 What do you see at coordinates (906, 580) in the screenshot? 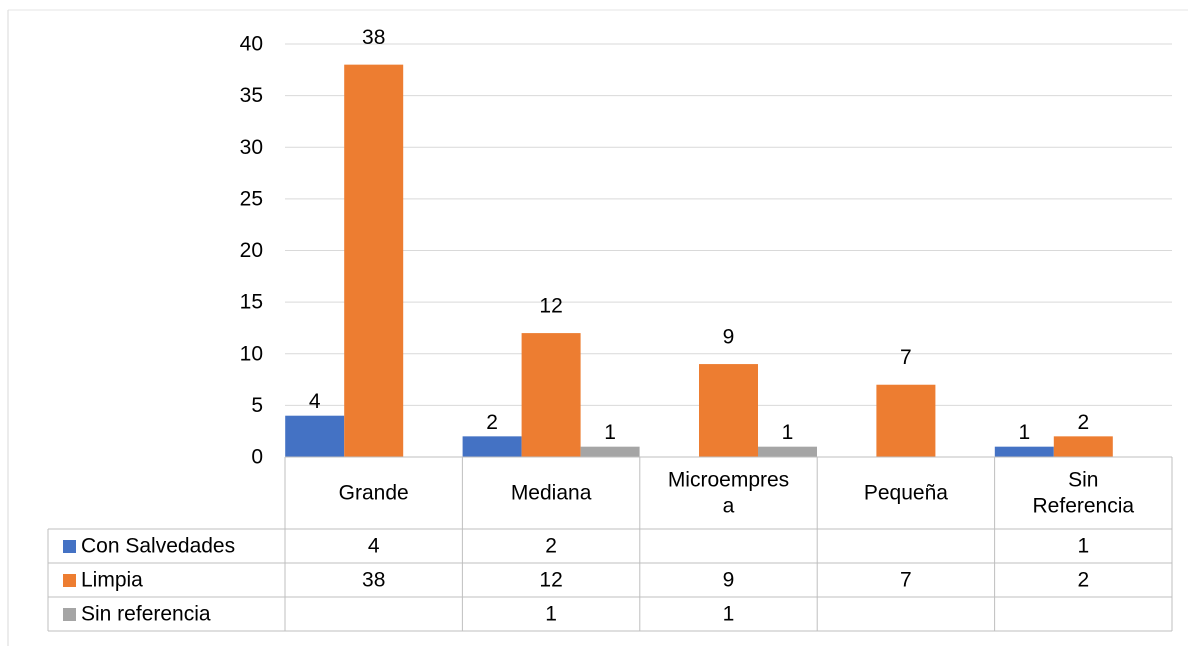
I see `table-cell: 7` at bounding box center [906, 580].